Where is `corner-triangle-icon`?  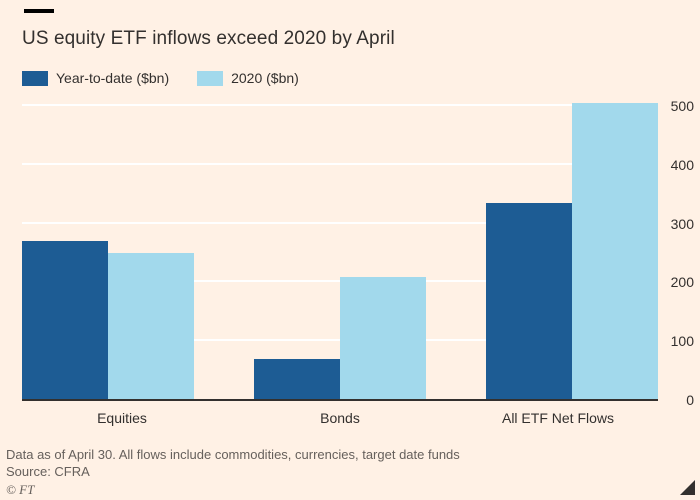 corner-triangle-icon is located at coordinates (687, 487).